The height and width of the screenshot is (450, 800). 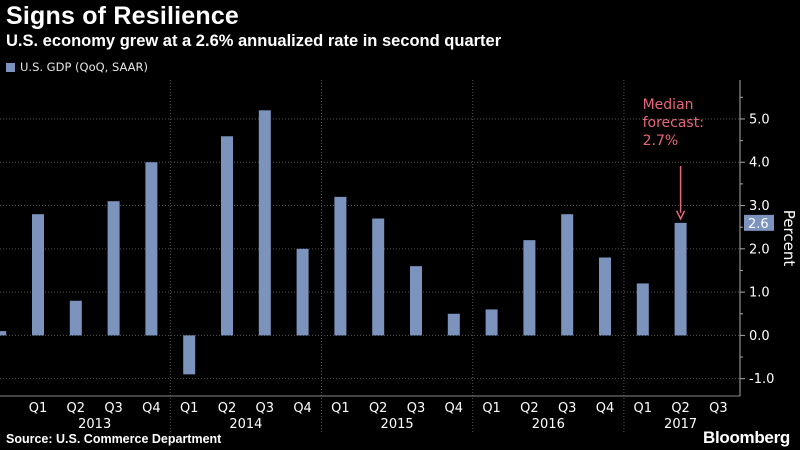 What do you see at coordinates (673, 159) in the screenshot?
I see `annotation-layer: Median forecast: 2.7%` at bounding box center [673, 159].